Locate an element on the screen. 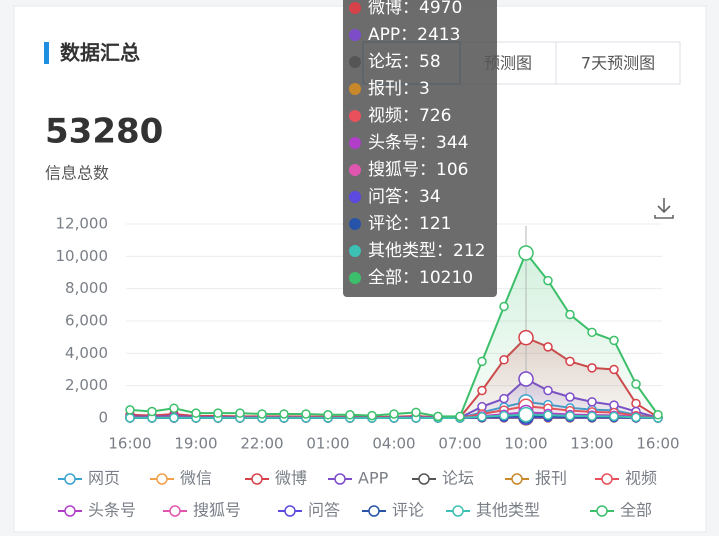 The width and height of the screenshot is (719, 536). legend-label: 论坛 is located at coordinates (458, 478).